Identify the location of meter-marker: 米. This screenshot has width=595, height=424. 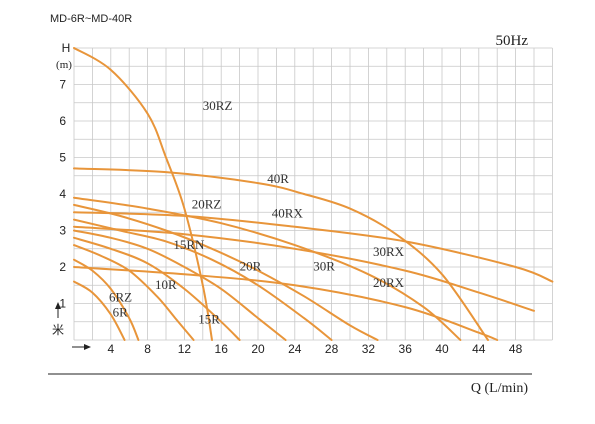
(58, 319).